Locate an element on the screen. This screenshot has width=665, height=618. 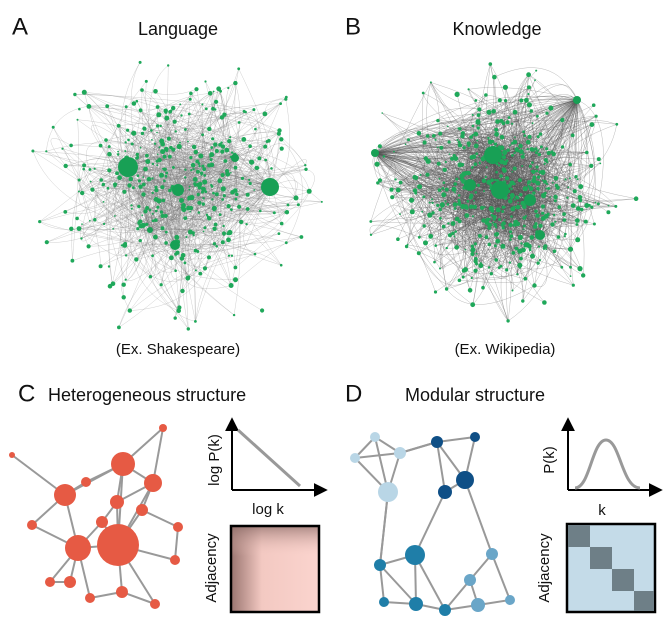
axis-label: log P(k) is located at coordinates (214, 460).